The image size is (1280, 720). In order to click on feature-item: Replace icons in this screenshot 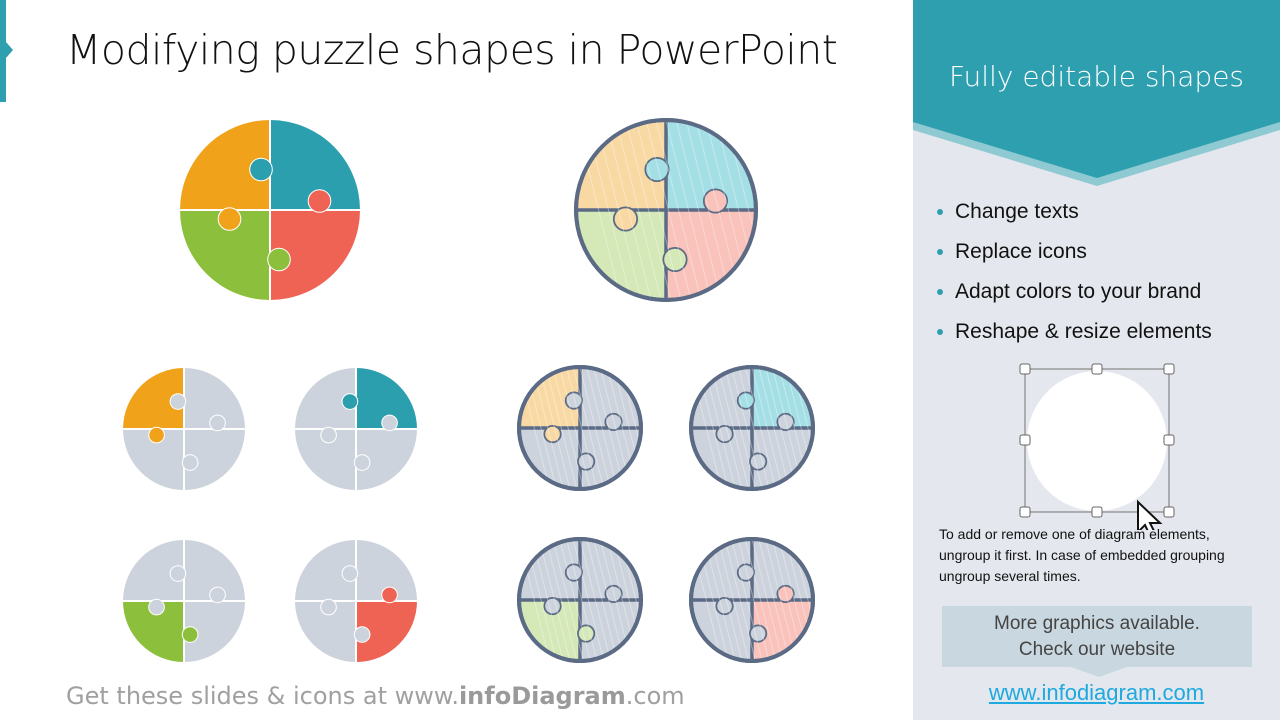, I will do `click(1073, 258)`.